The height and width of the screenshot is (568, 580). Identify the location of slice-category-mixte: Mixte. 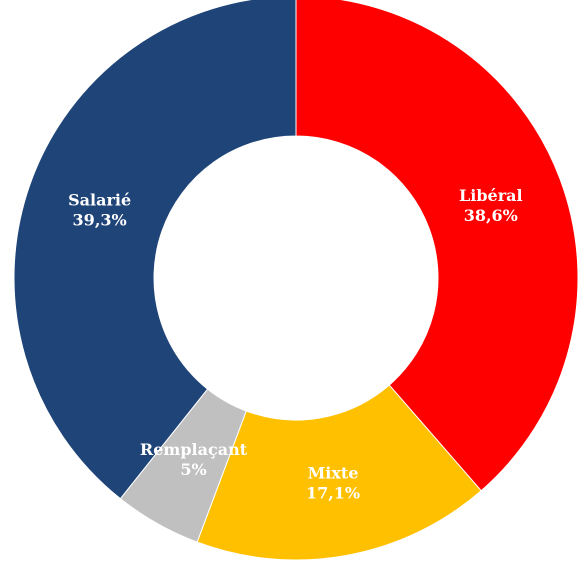
(333, 473).